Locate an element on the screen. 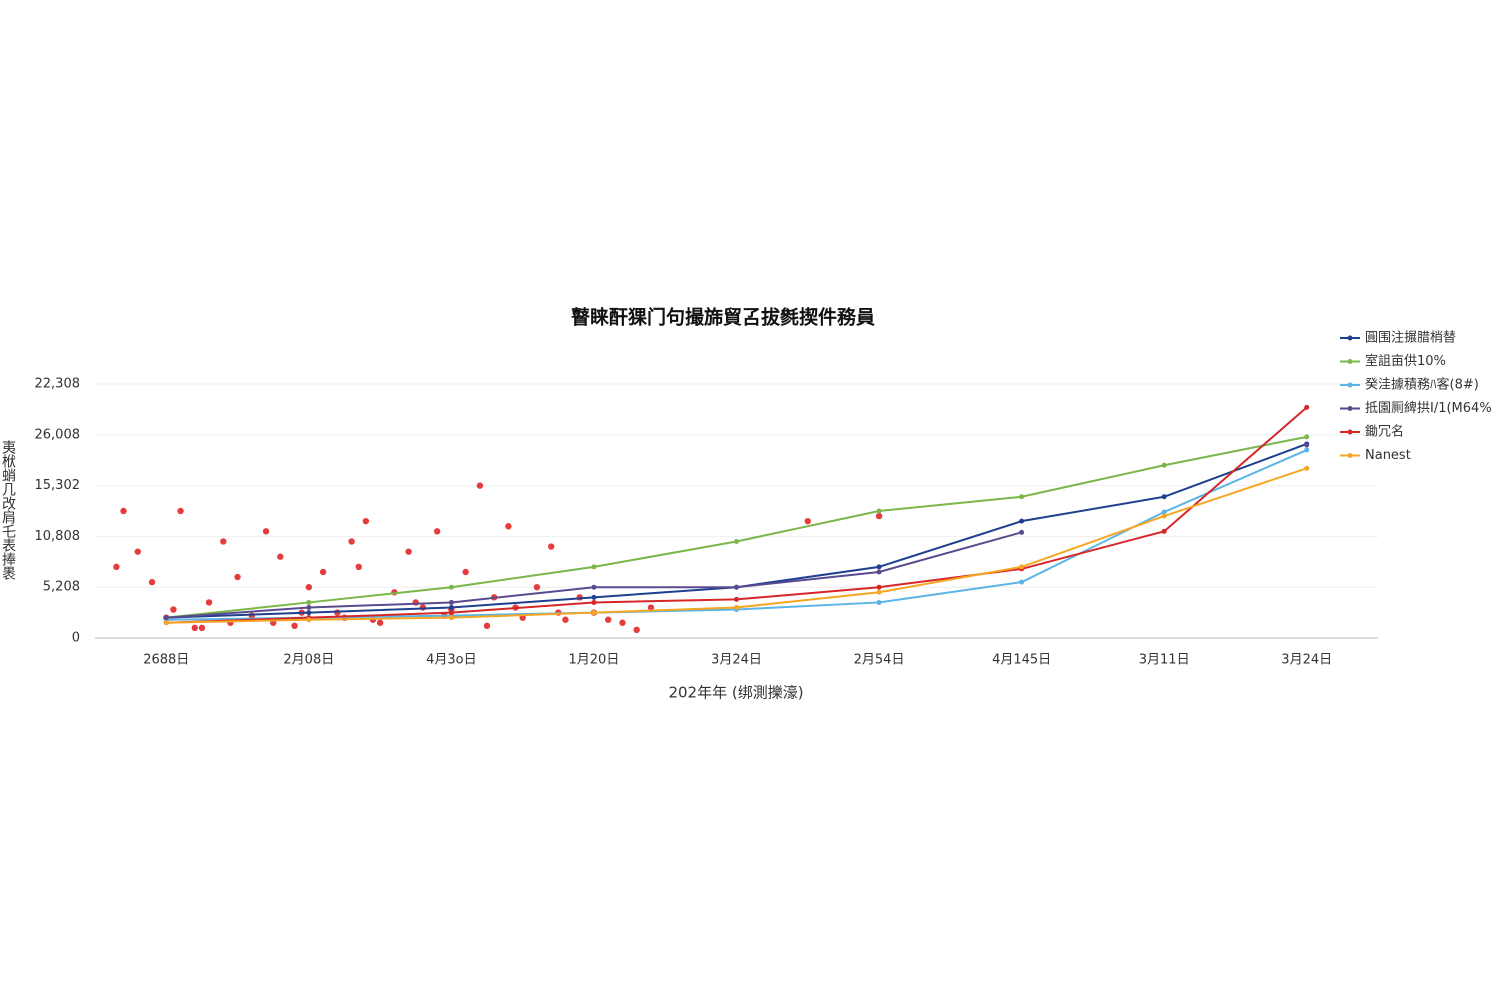 Image resolution: width=1500 pixels, height=1000 pixels. y-tick-label: 0 is located at coordinates (76, 638).